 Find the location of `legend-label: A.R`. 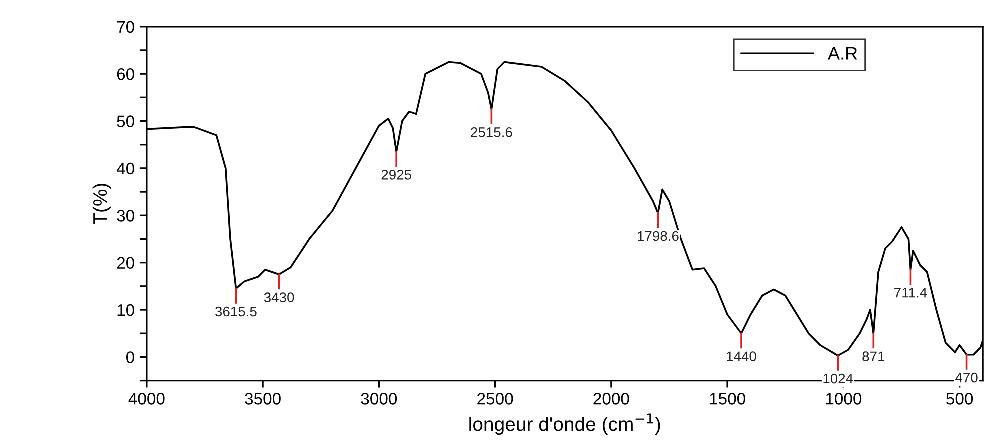

legend-label: A.R is located at coordinates (843, 53).